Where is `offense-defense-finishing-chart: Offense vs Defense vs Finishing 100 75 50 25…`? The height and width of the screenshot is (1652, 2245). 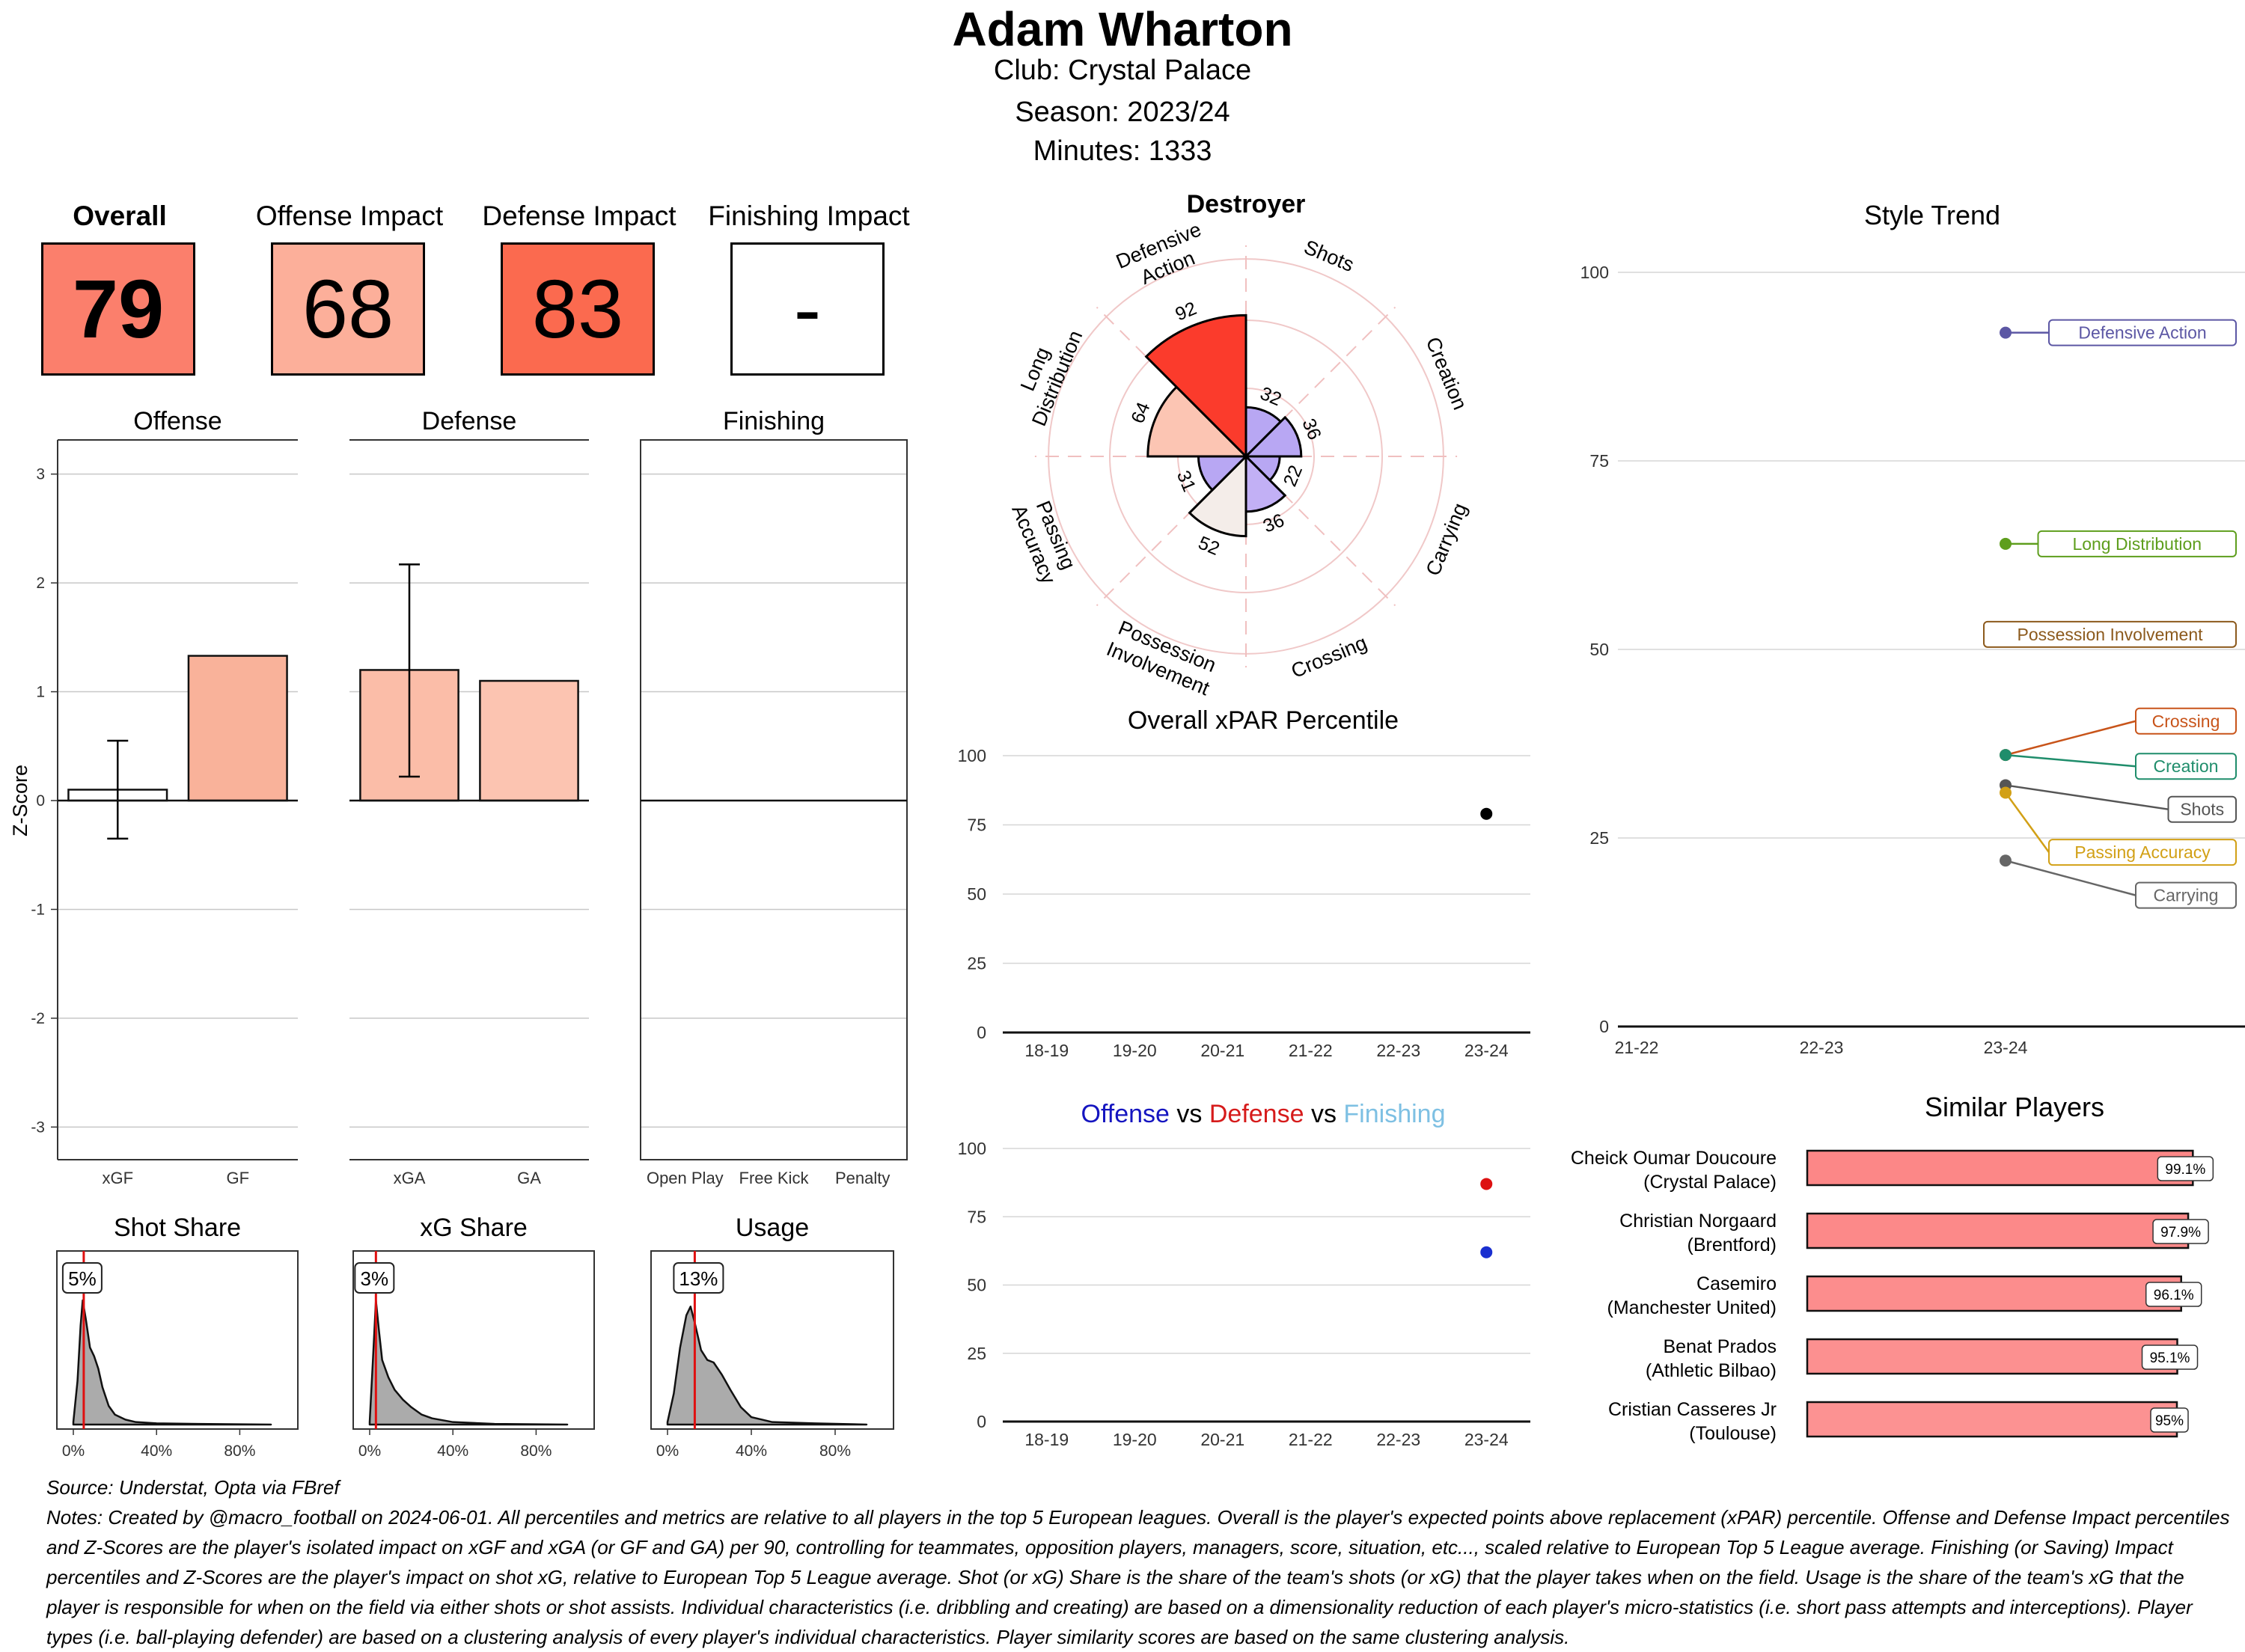
offense-defense-finishing-chart: Offense vs Defense vs Finishing 100 75 50 25… is located at coordinates (1244, 1274).